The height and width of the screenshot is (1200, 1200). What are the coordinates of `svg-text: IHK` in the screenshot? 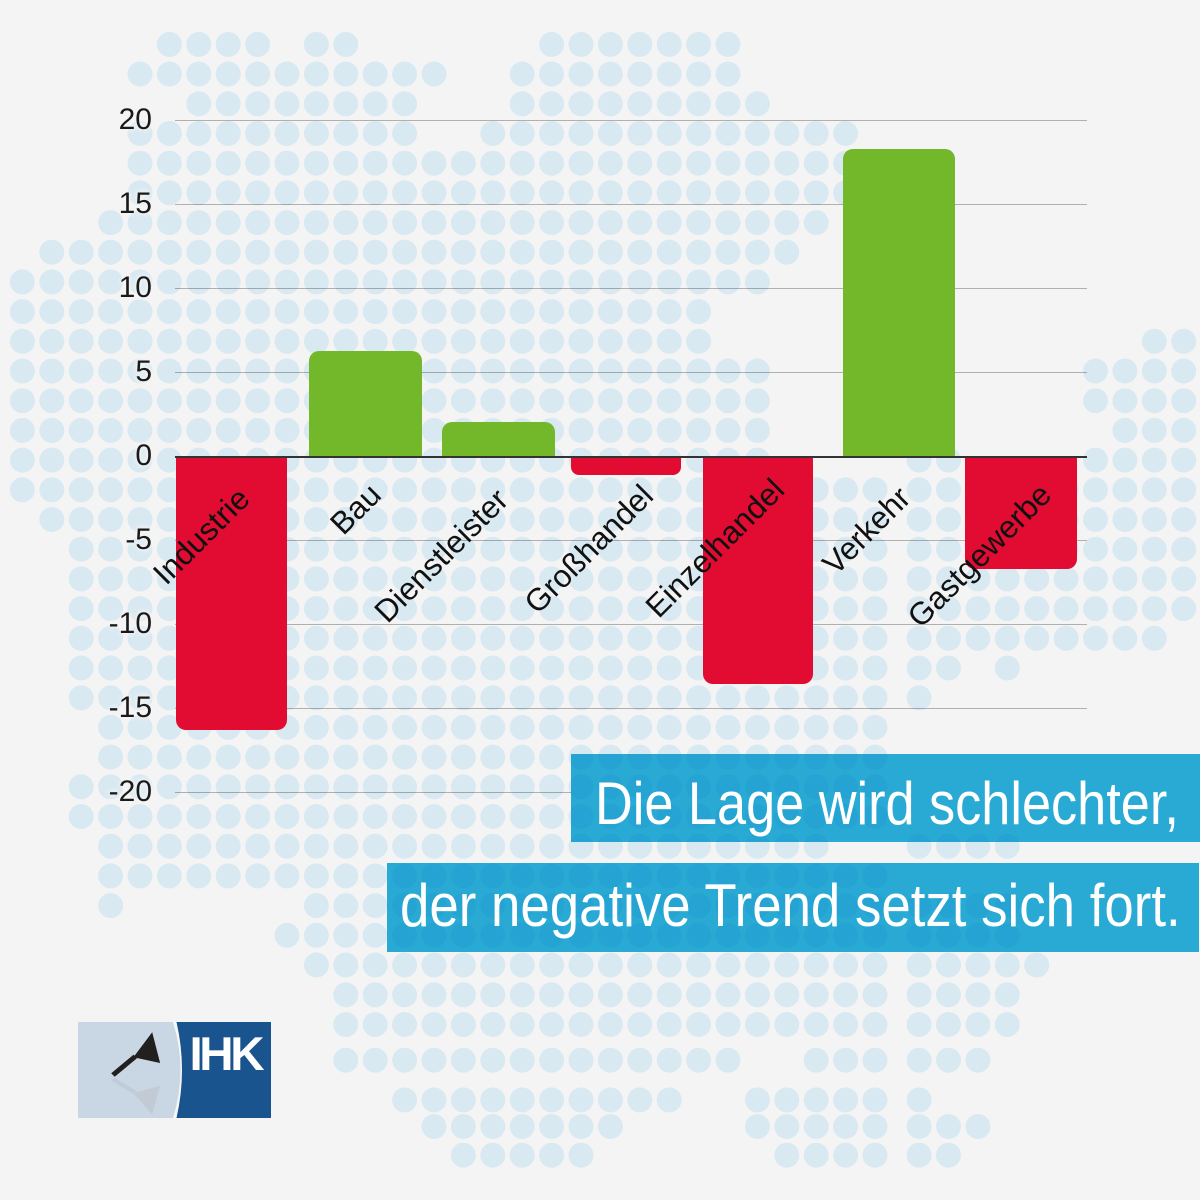 It's located at (226, 1054).